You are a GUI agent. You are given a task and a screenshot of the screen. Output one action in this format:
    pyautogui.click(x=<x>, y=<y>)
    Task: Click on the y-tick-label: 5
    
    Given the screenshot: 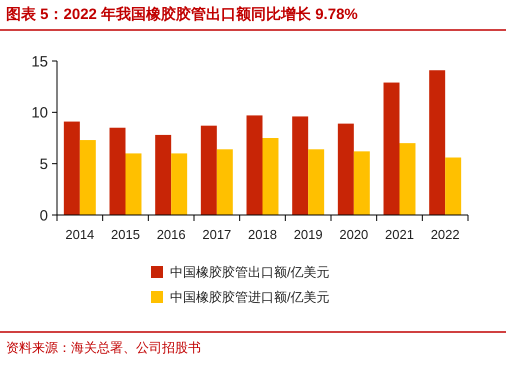 What is the action you would take?
    pyautogui.click(x=44, y=164)
    